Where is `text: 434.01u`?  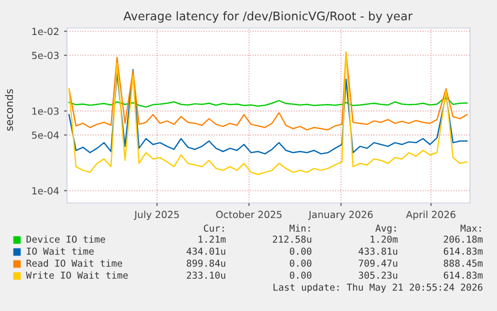
text: 434.01u is located at coordinates (206, 251).